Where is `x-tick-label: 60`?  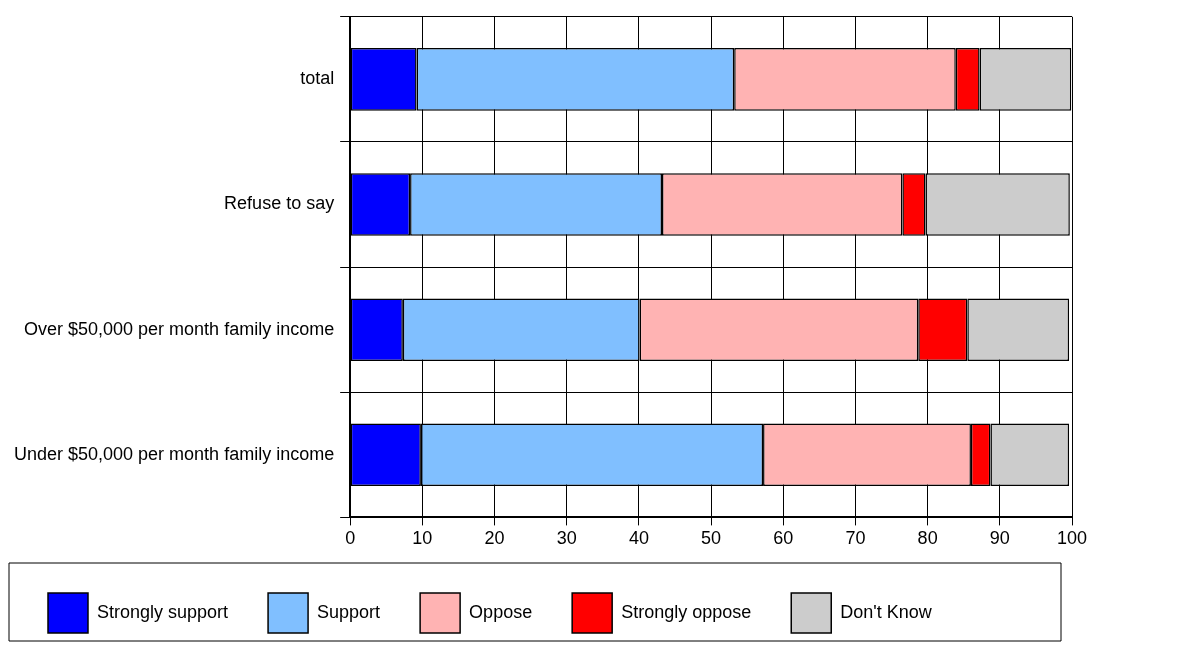
x-tick-label: 60 is located at coordinates (783, 538).